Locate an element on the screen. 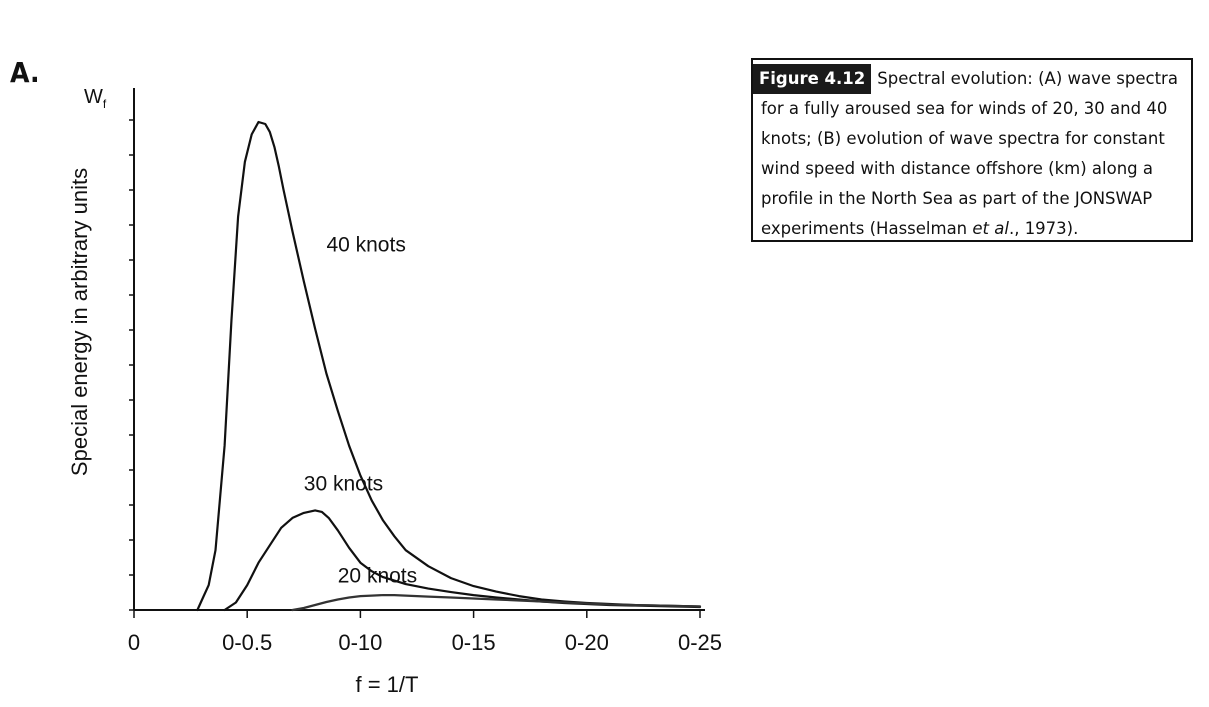 The image size is (1209, 707). y-axis-label: Special energy in arbitrary units is located at coordinates (79, 322).